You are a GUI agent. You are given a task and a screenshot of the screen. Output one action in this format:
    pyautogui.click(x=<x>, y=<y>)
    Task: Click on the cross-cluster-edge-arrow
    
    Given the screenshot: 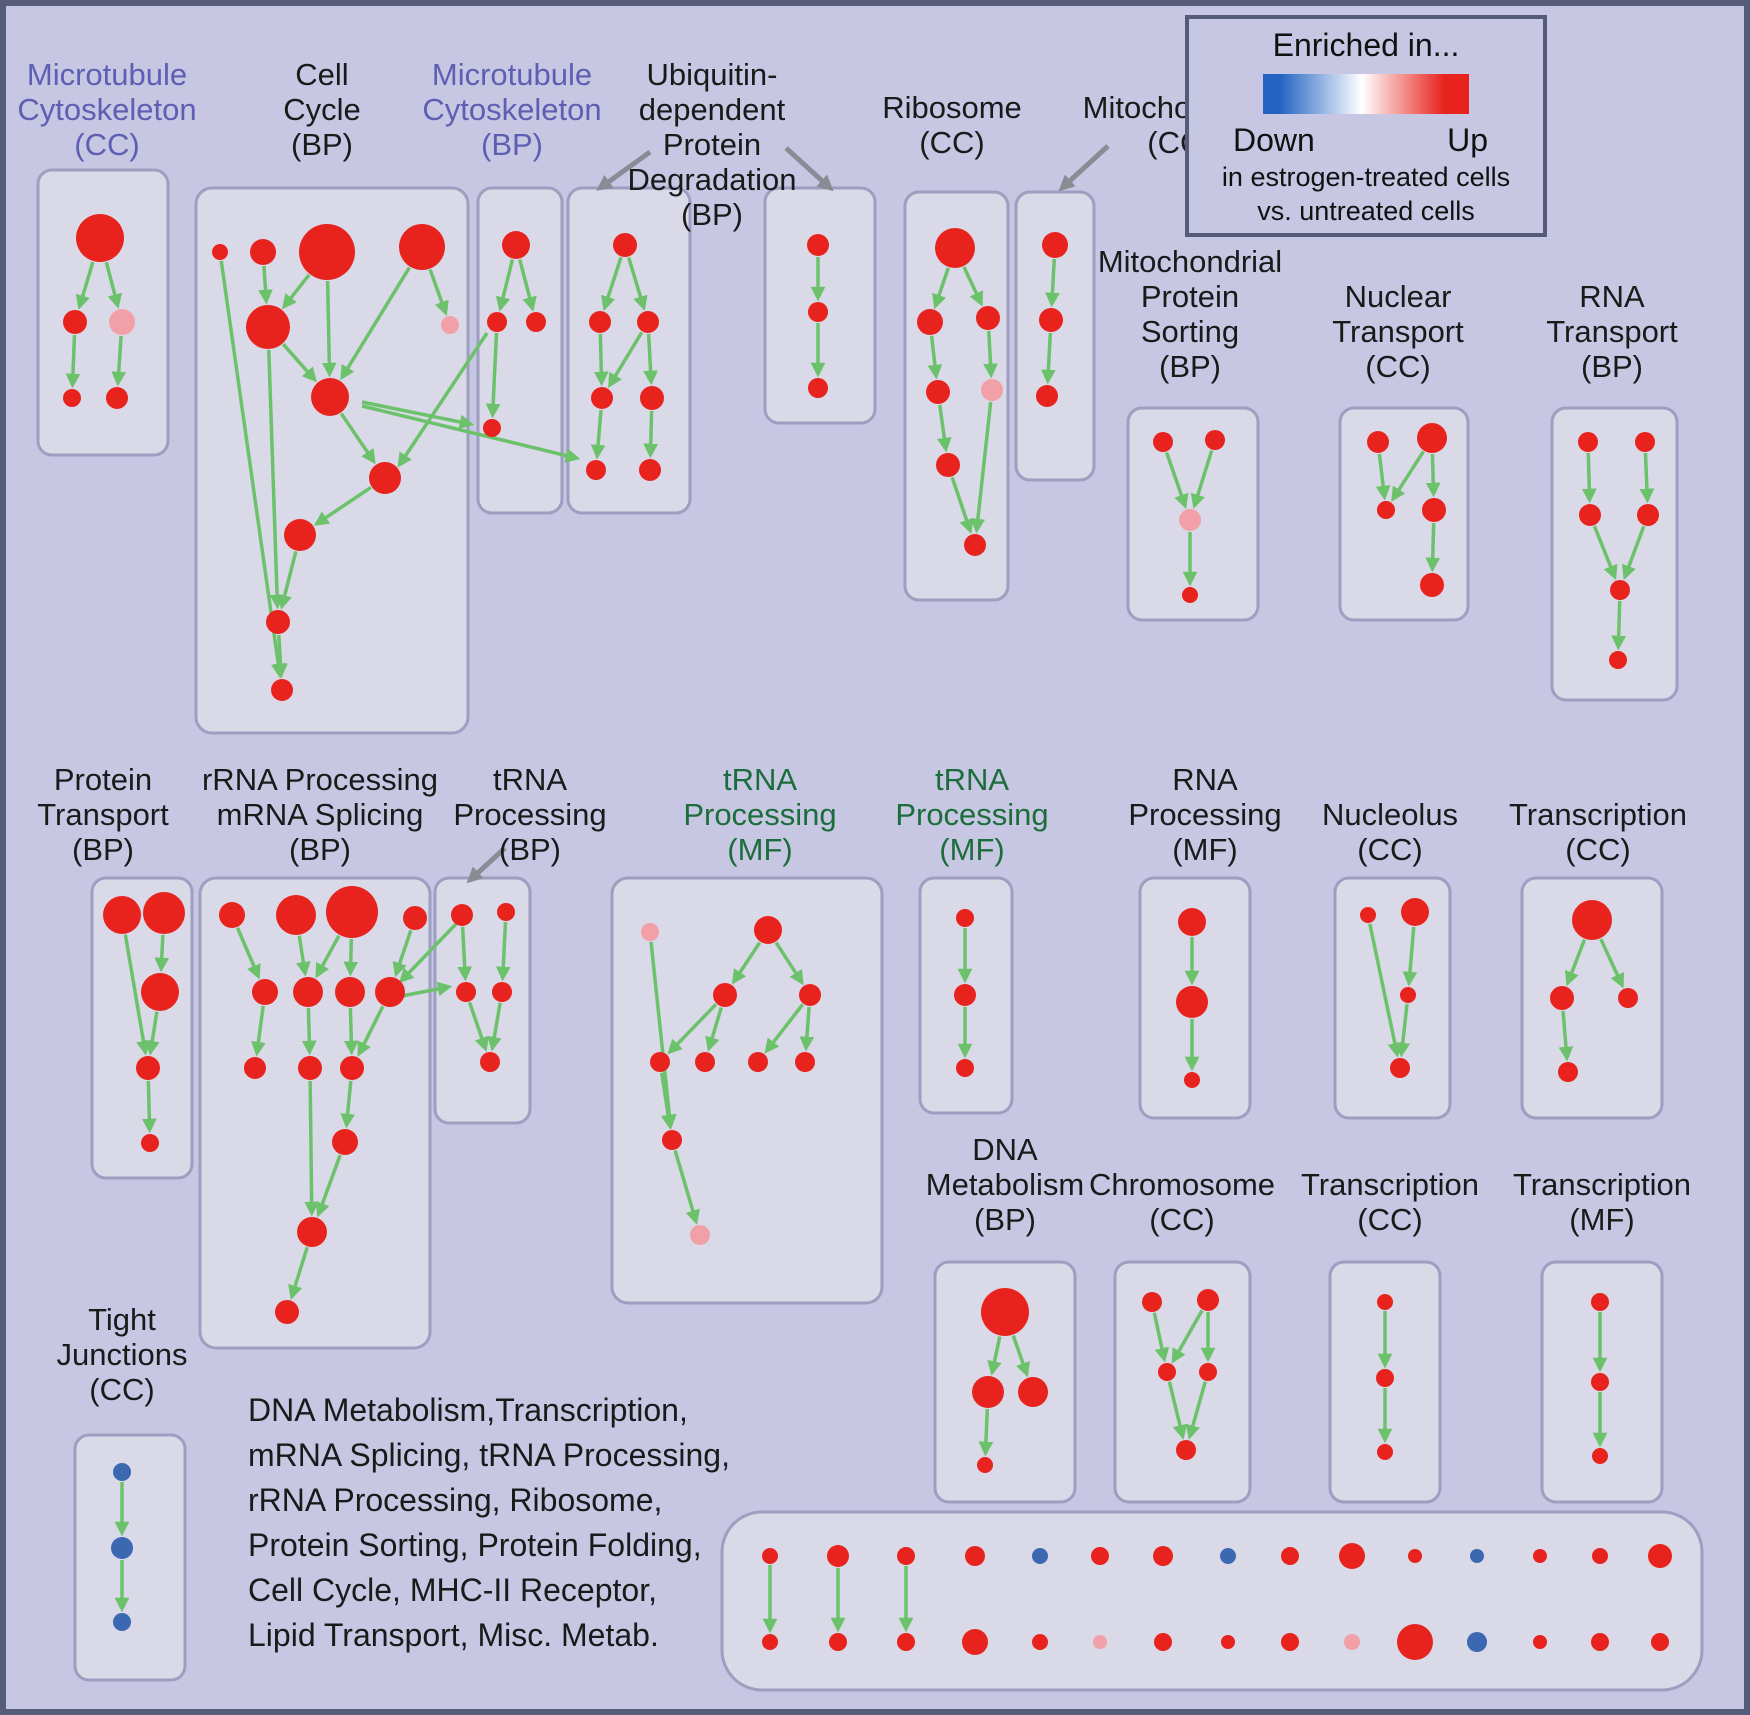 What is the action you would take?
    pyautogui.click(x=418, y=415)
    